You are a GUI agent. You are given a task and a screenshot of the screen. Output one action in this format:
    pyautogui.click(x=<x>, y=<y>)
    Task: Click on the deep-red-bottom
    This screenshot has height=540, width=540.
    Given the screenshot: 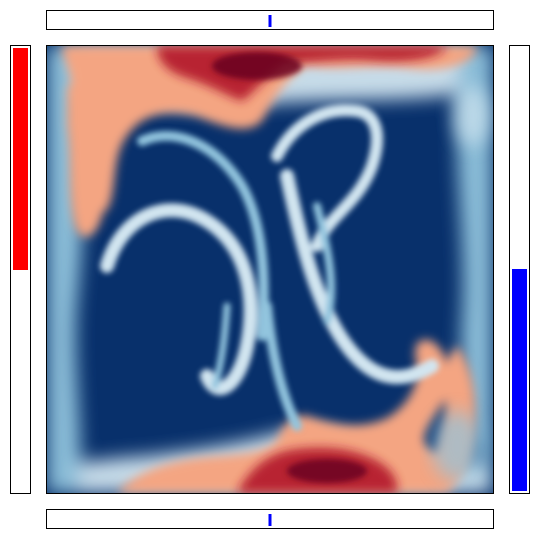 What is the action you would take?
    pyautogui.click(x=327, y=471)
    